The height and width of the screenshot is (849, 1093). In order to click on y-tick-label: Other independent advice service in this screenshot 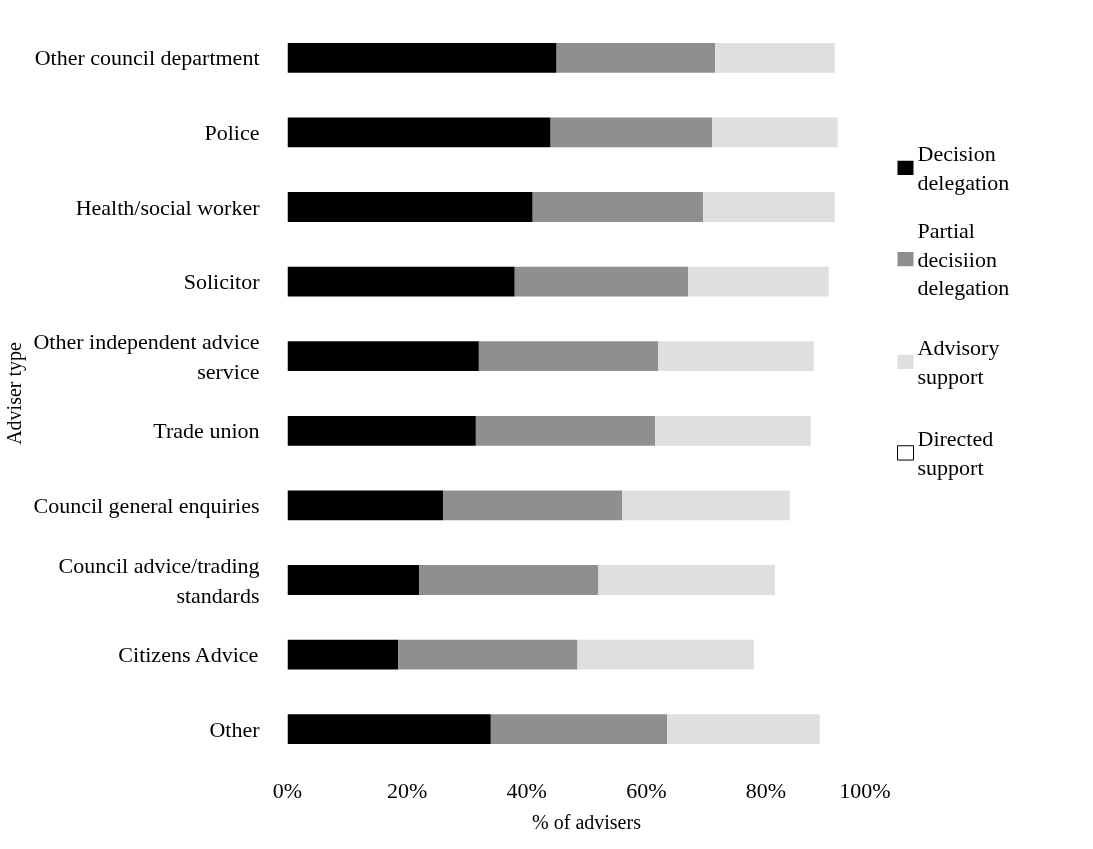, I will do `click(146, 356)`.